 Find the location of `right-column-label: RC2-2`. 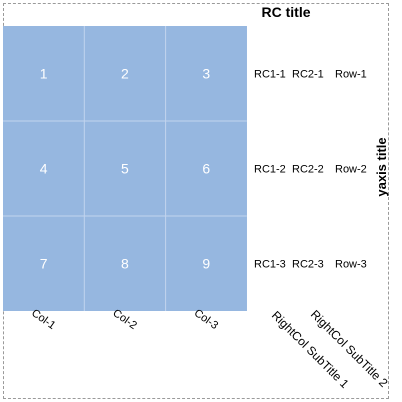

right-column-label: RC2-2 is located at coordinates (308, 170).